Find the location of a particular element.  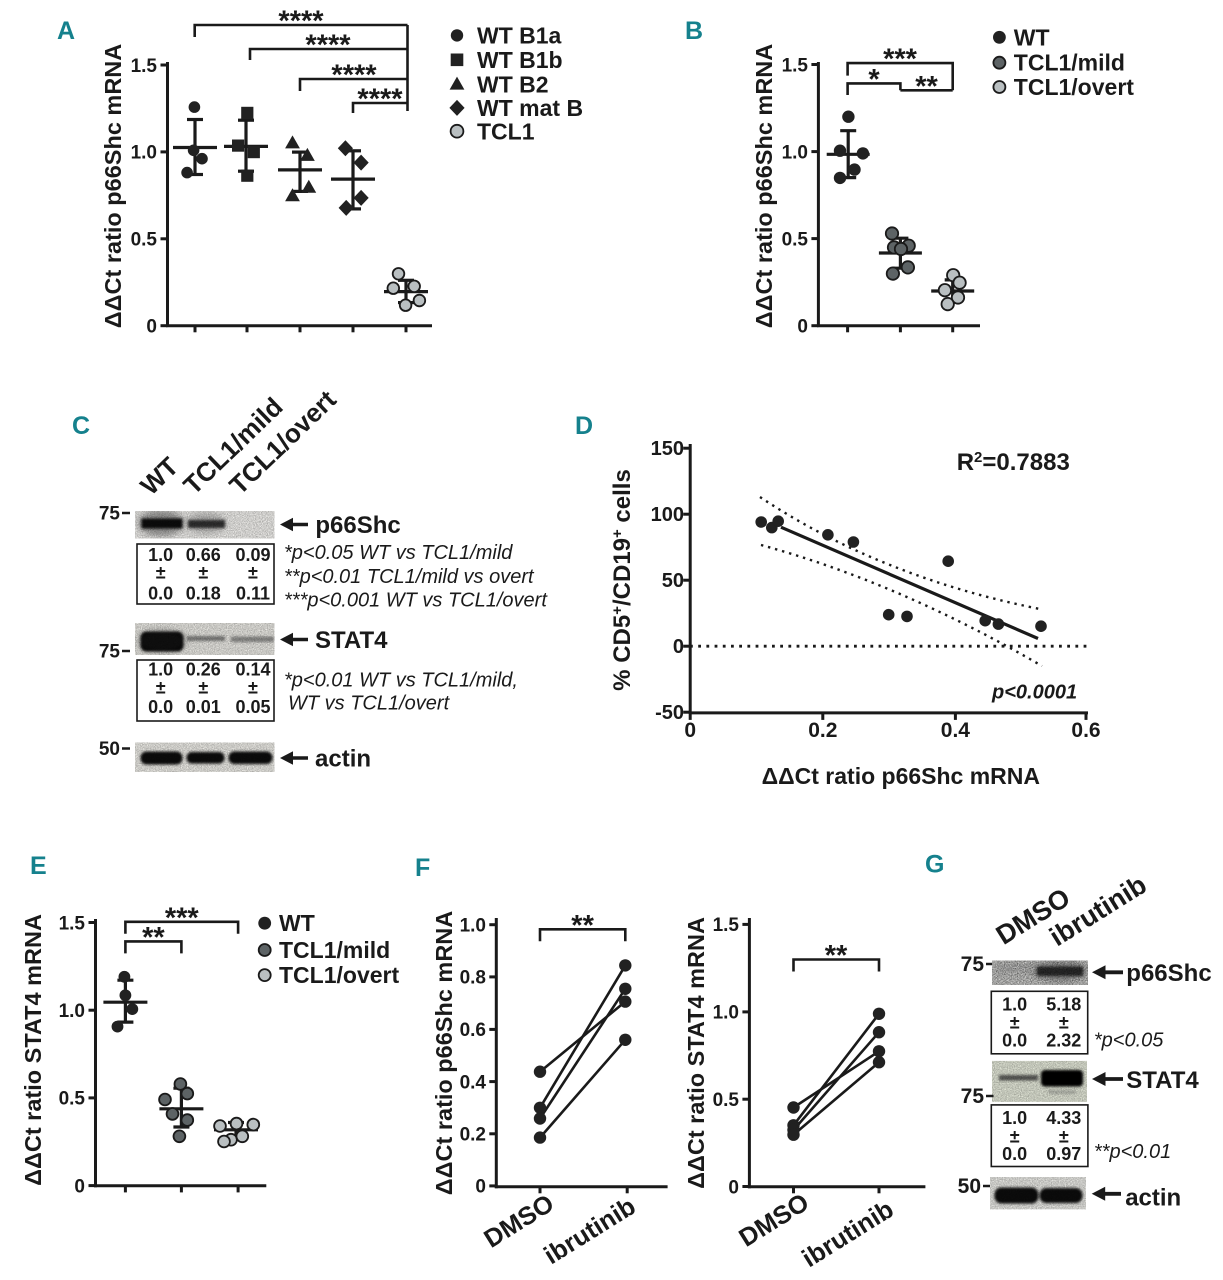

svg-text: p<0.0001 is located at coordinates (1034, 693).